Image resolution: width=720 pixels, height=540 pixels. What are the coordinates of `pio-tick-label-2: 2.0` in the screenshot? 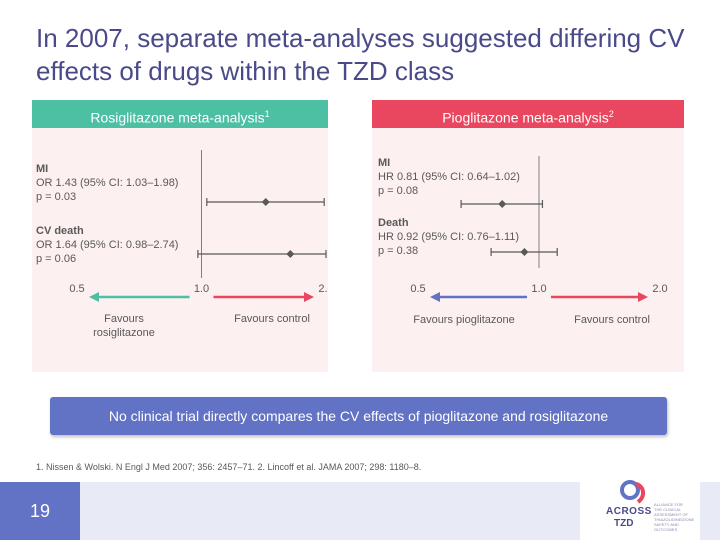 It's located at (659, 289).